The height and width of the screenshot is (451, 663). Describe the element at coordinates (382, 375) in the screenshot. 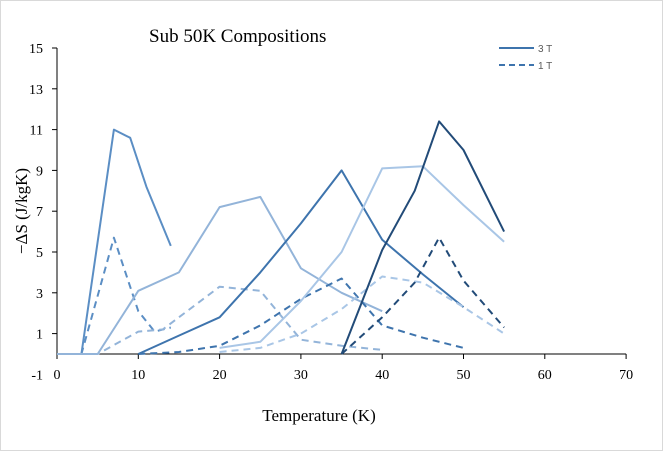

I see `x-tick-label: 40` at that location.